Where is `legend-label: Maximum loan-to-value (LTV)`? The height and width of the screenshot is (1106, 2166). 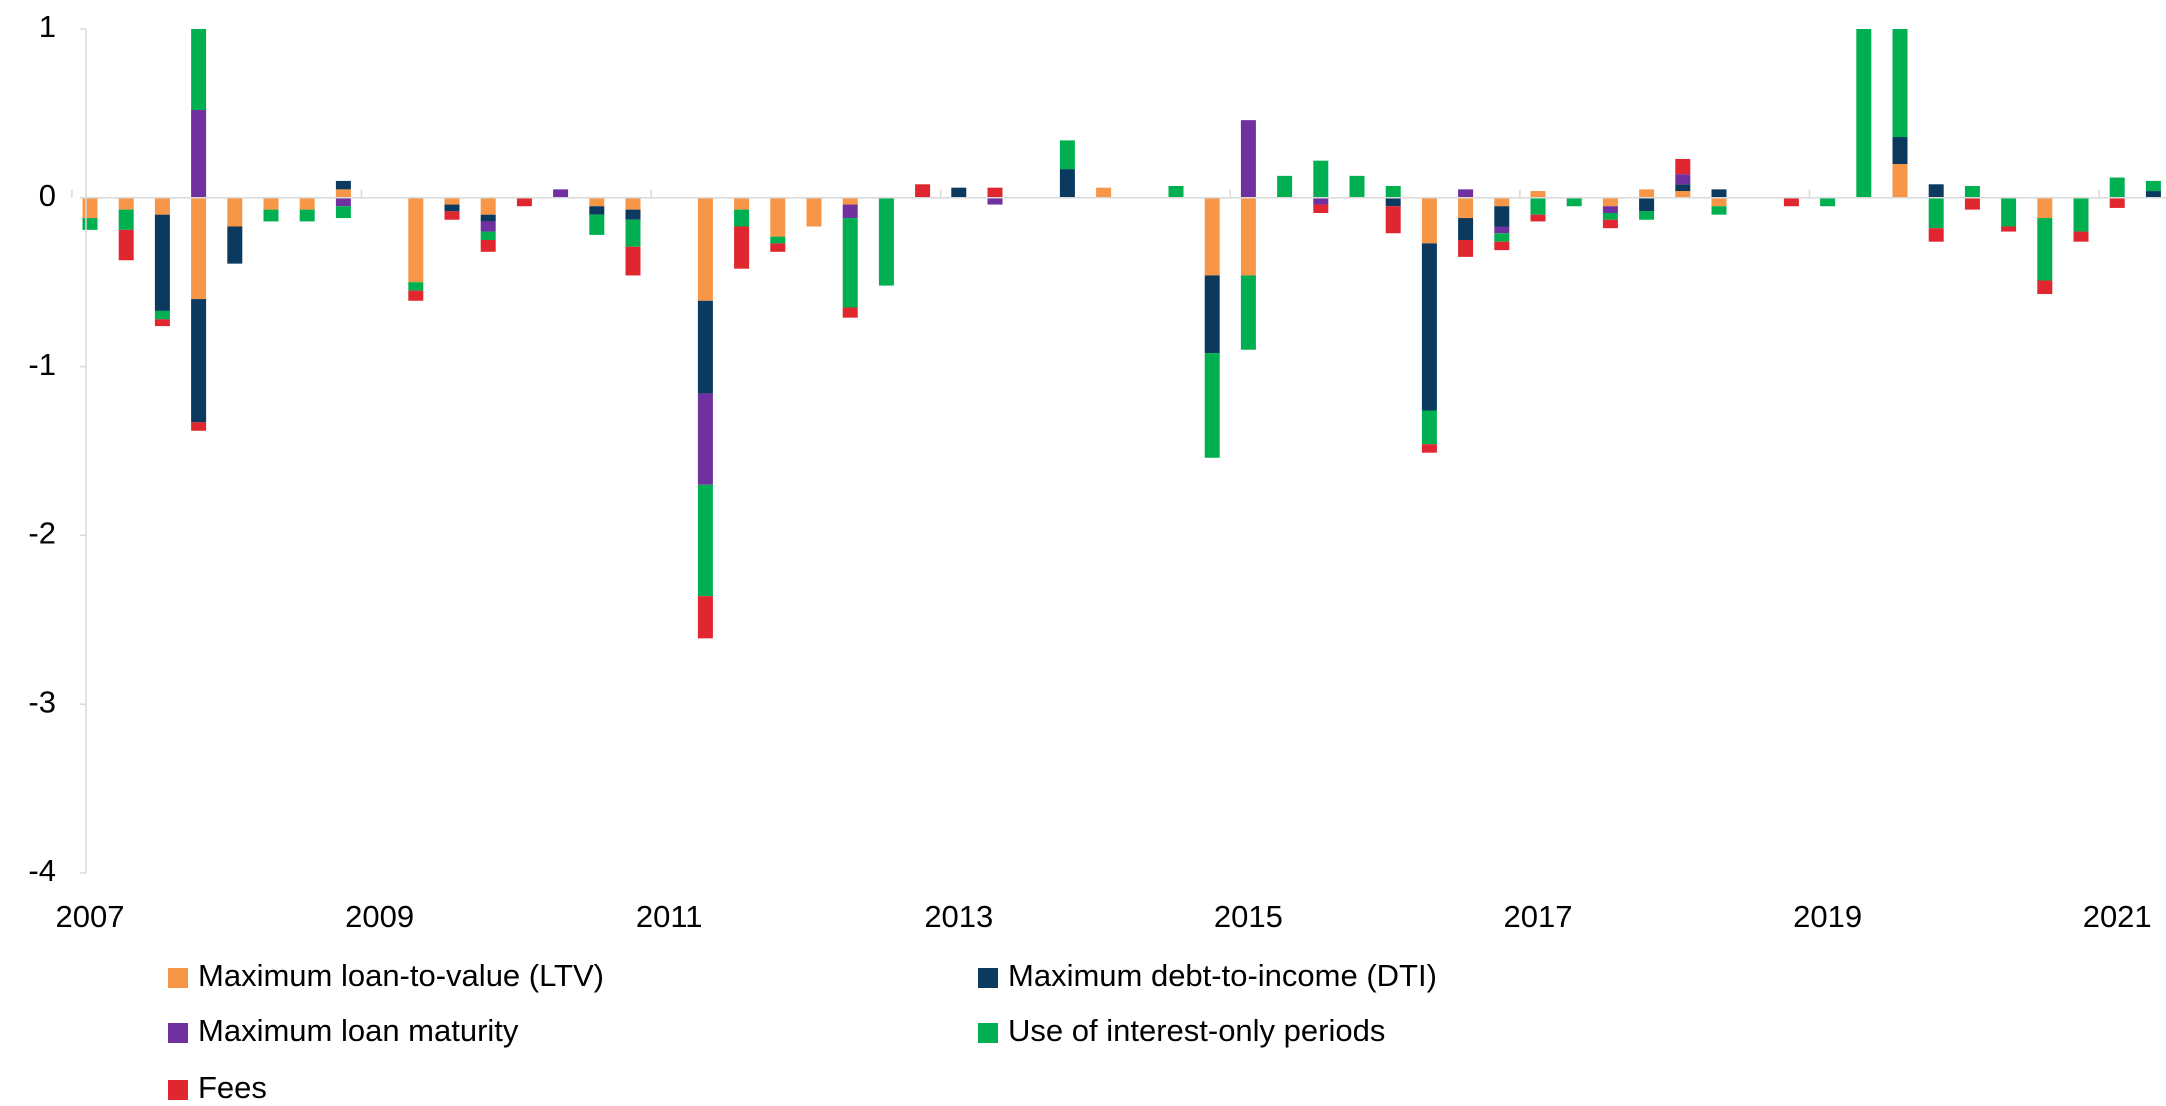
legend-label: Maximum loan-to-value (LTV) is located at coordinates (401, 975).